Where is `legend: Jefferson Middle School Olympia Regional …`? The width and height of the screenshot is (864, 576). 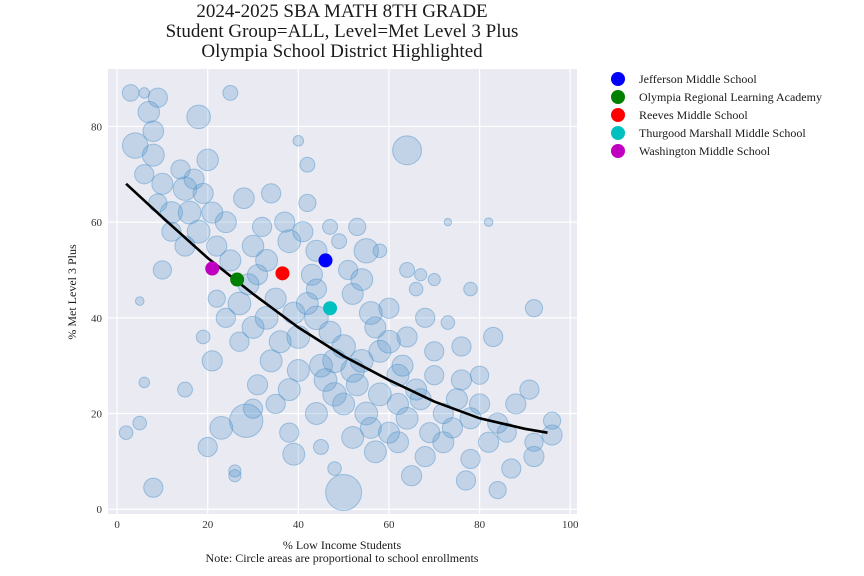
legend: Jefferson Middle School Olympia Regional … is located at coordinates (716, 115).